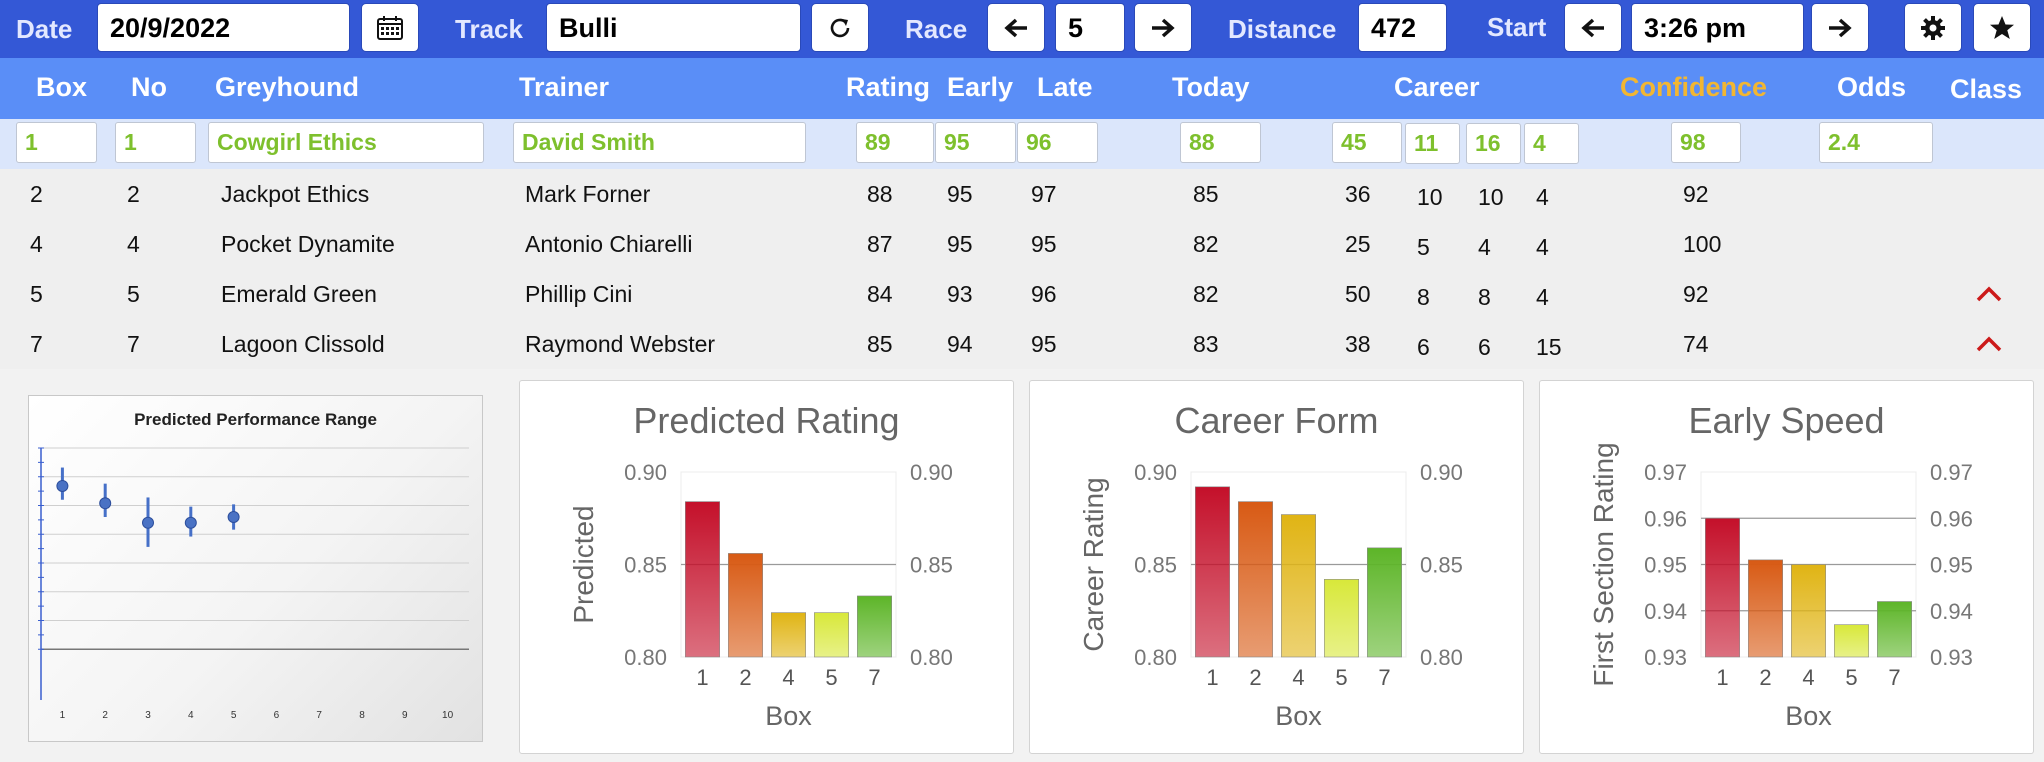  Describe the element at coordinates (1717, 27) in the screenshot. I see `start-time-field: 3:26 pm` at that location.